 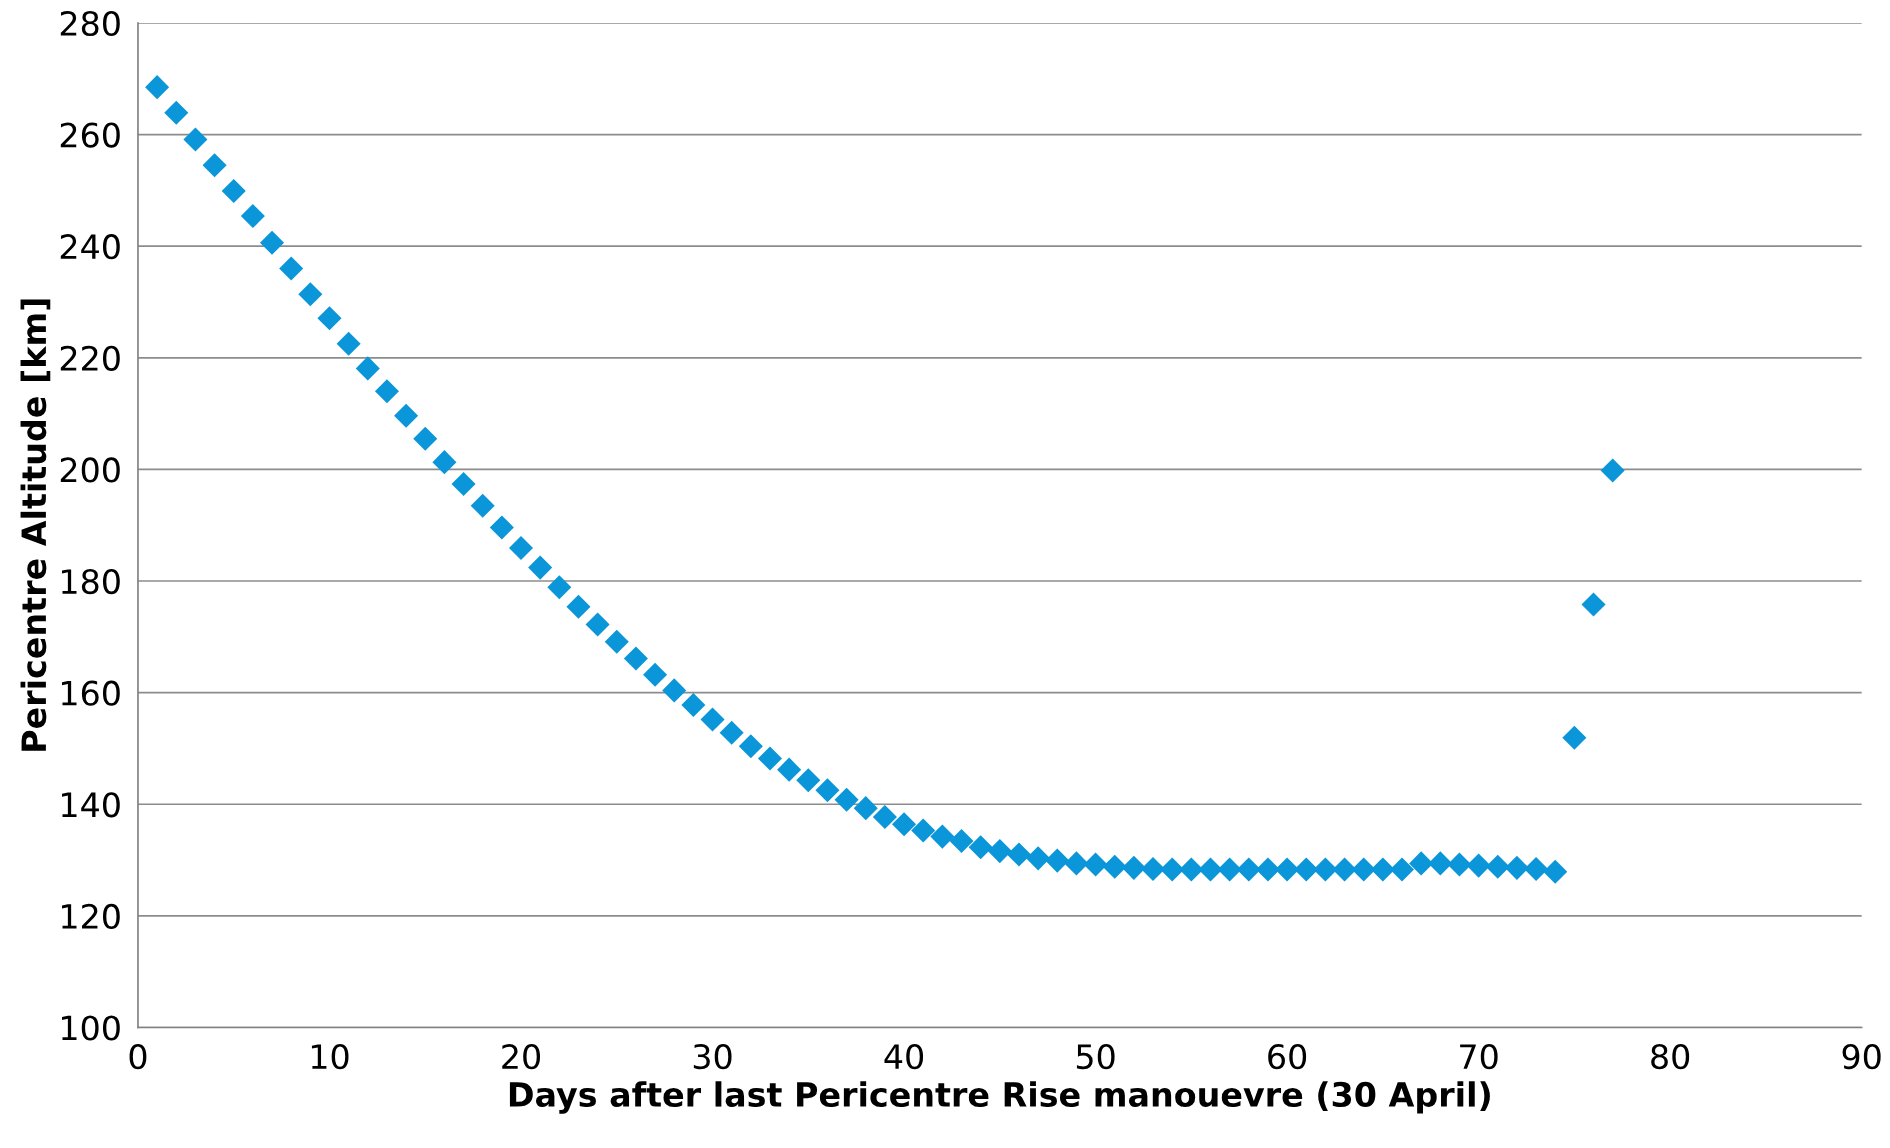 What do you see at coordinates (90, 470) in the screenshot?
I see `y-tick-label: 200` at bounding box center [90, 470].